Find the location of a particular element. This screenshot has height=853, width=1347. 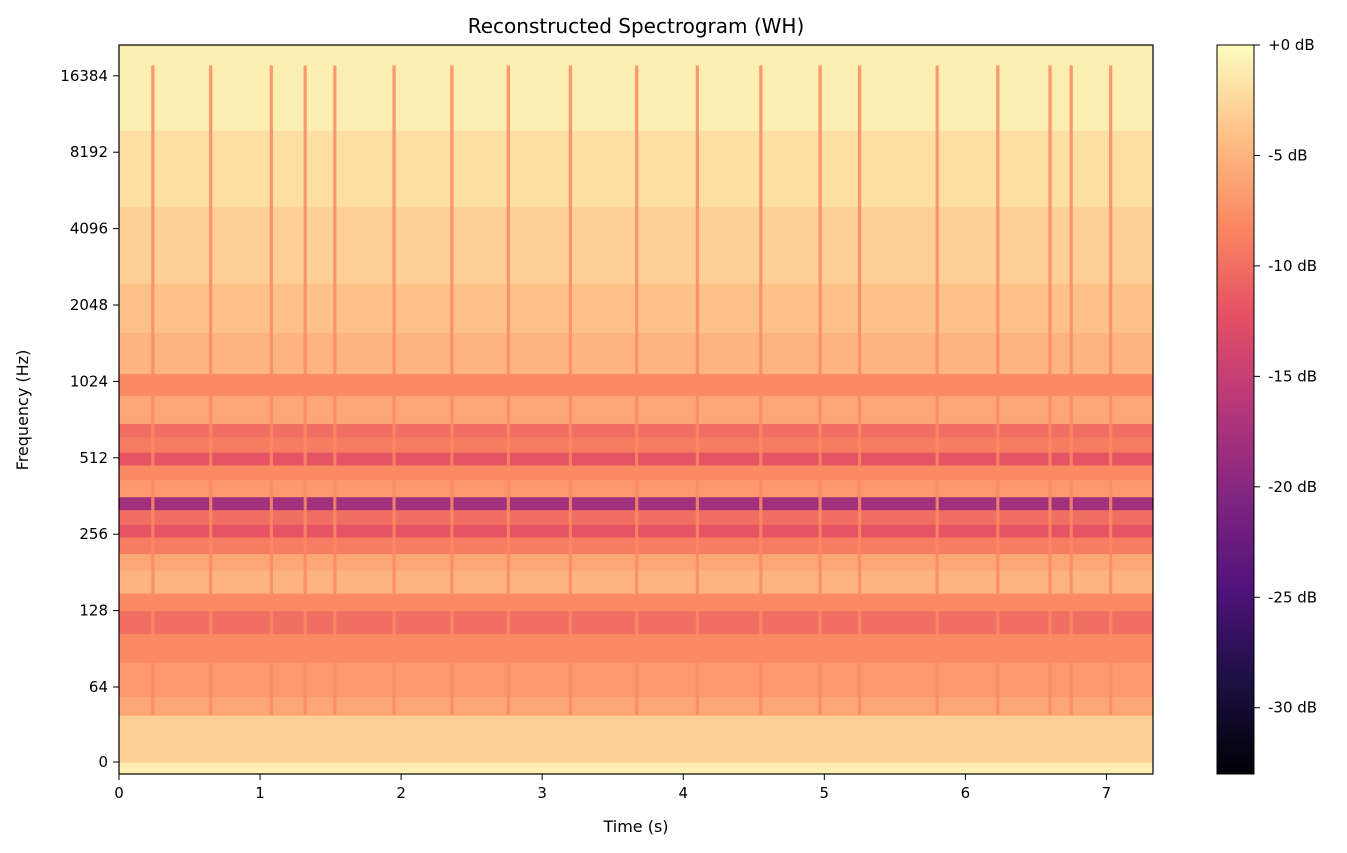

colorbar-tick-label: -20 dB is located at coordinates (1292, 487).